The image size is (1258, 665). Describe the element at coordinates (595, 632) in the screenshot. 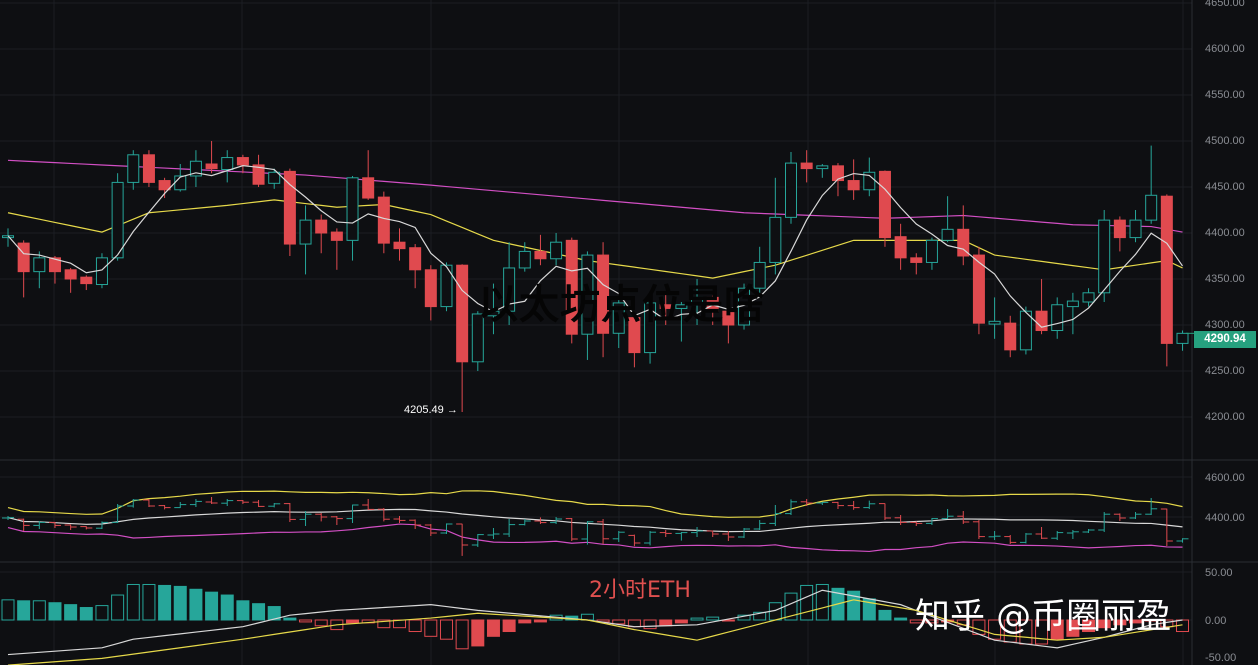

I see `macd-dea-line` at that location.